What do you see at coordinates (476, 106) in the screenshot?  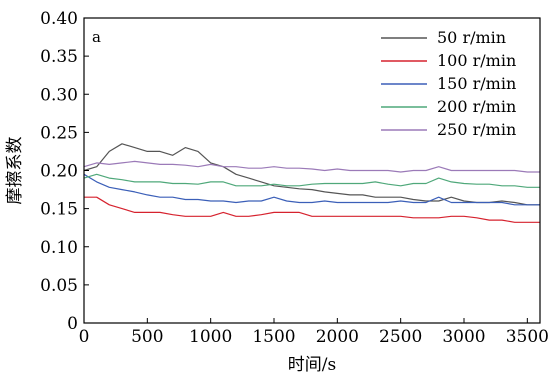 I see `legend-label: 200 r/min` at bounding box center [476, 106].